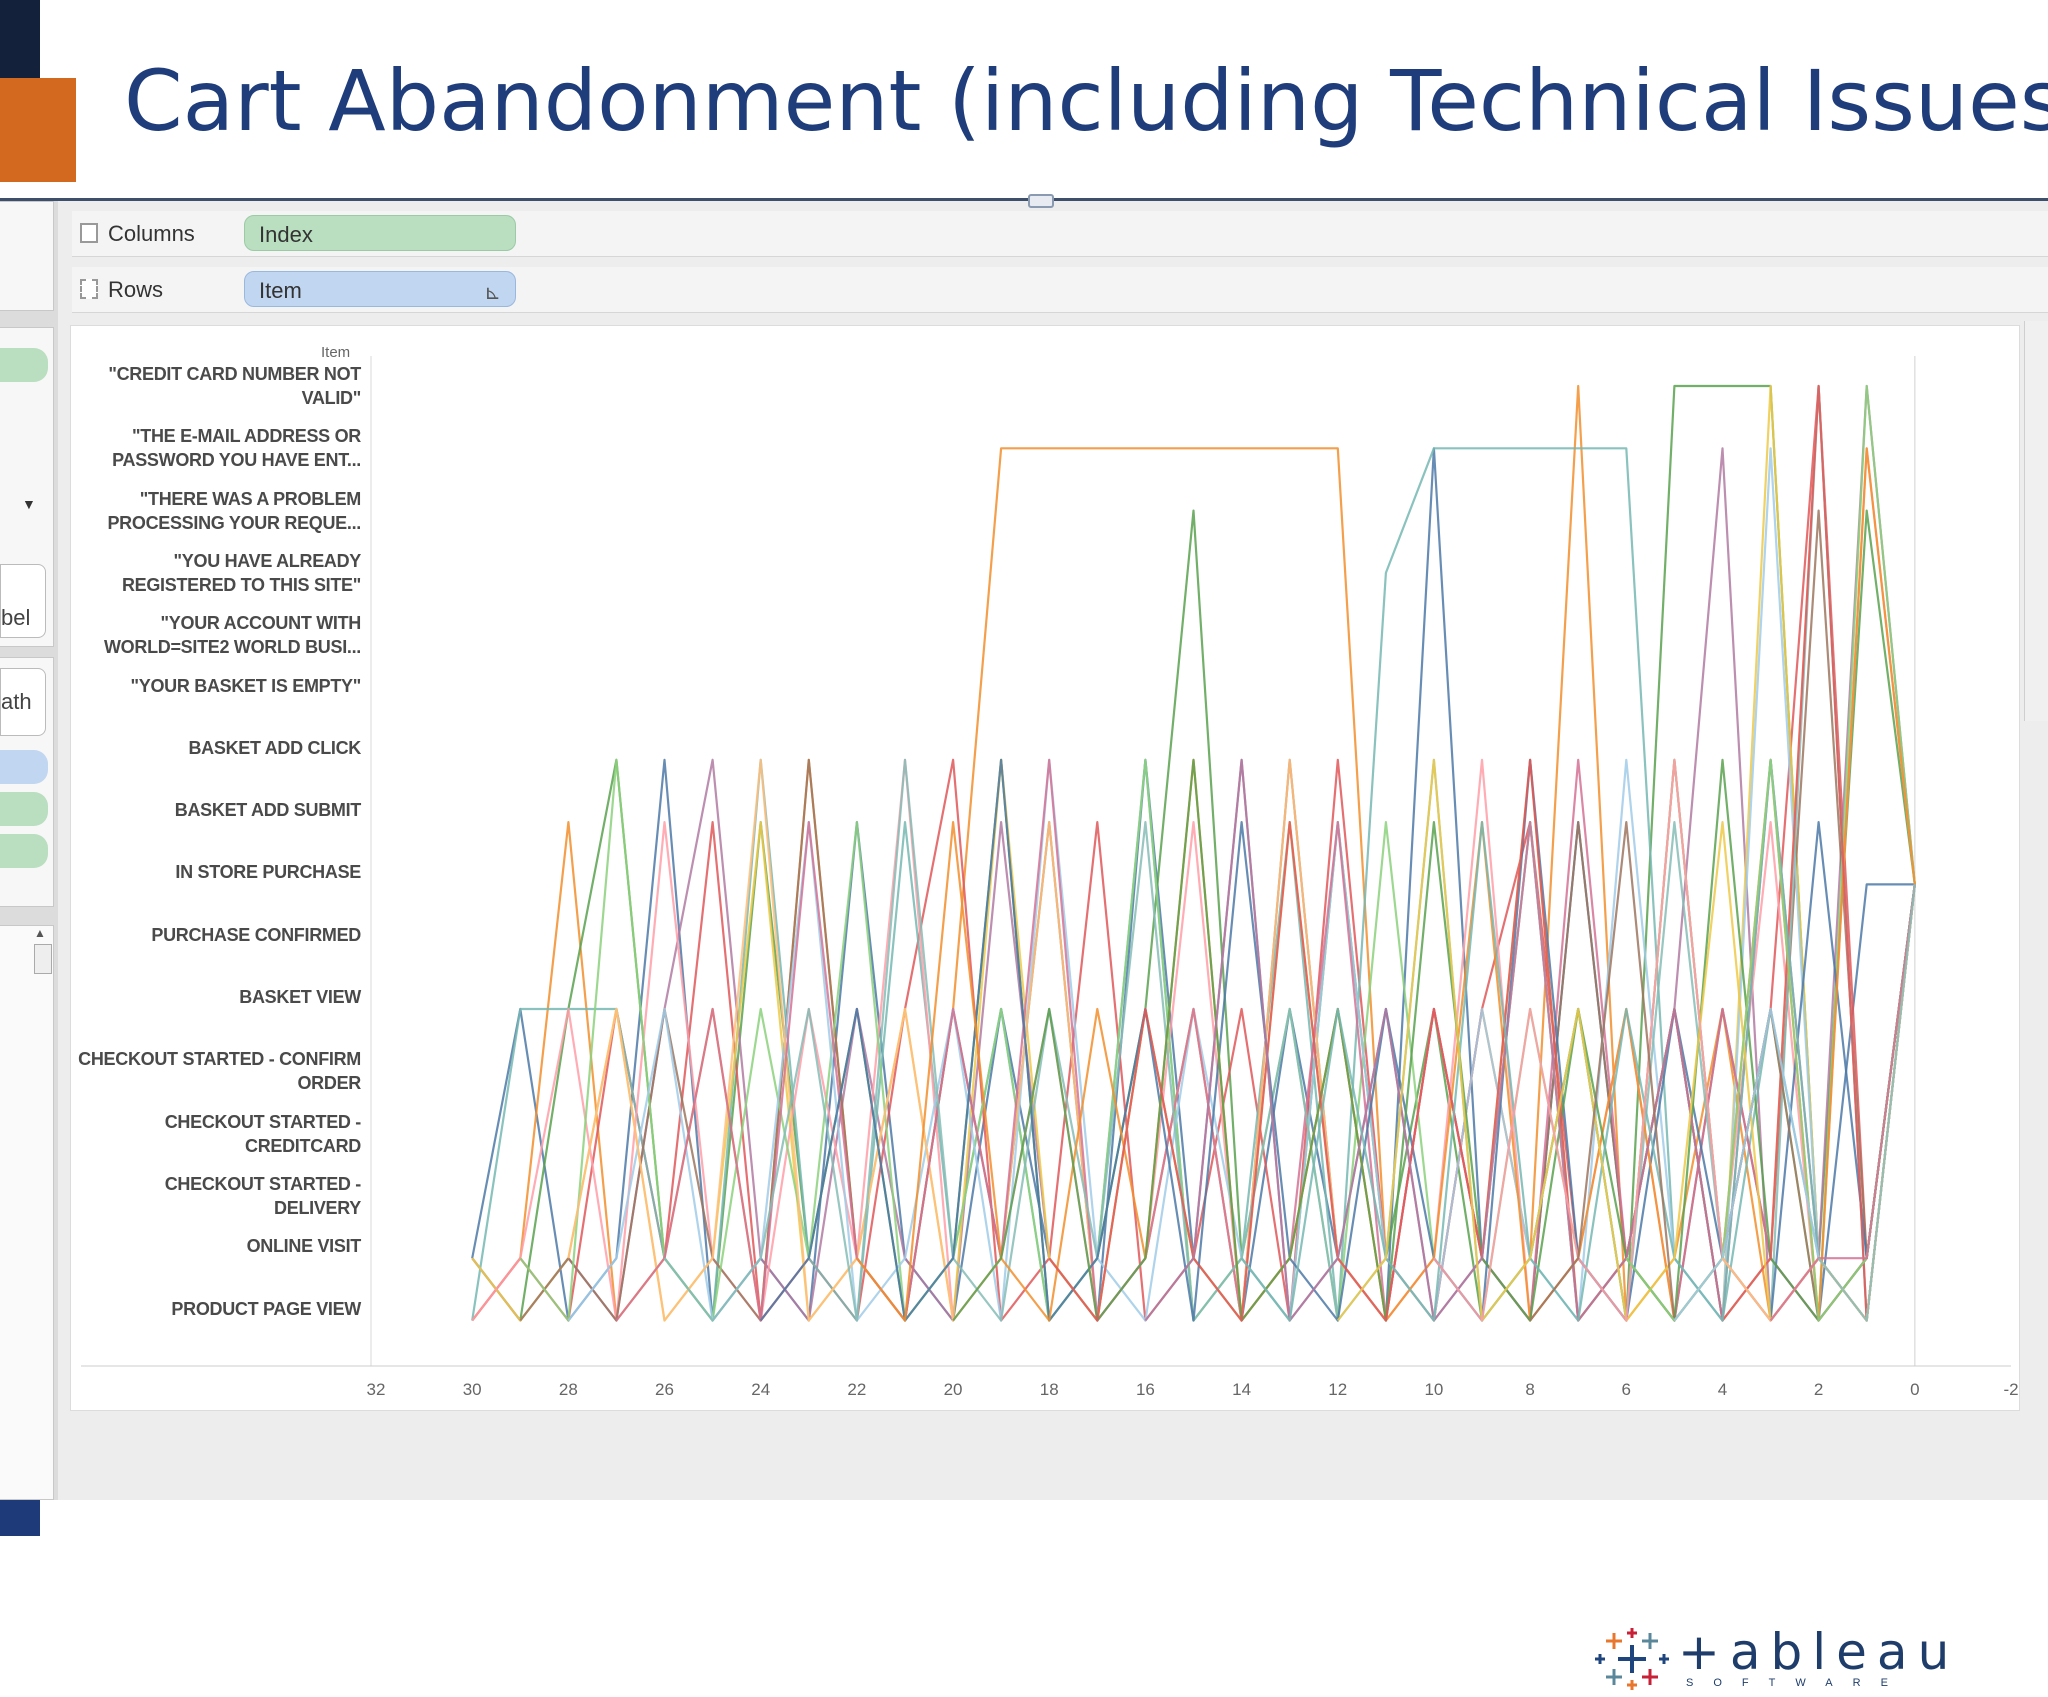 The image size is (2048, 1697). I want to click on row-label: BASKET ADD SUBMIT, so click(268, 810).